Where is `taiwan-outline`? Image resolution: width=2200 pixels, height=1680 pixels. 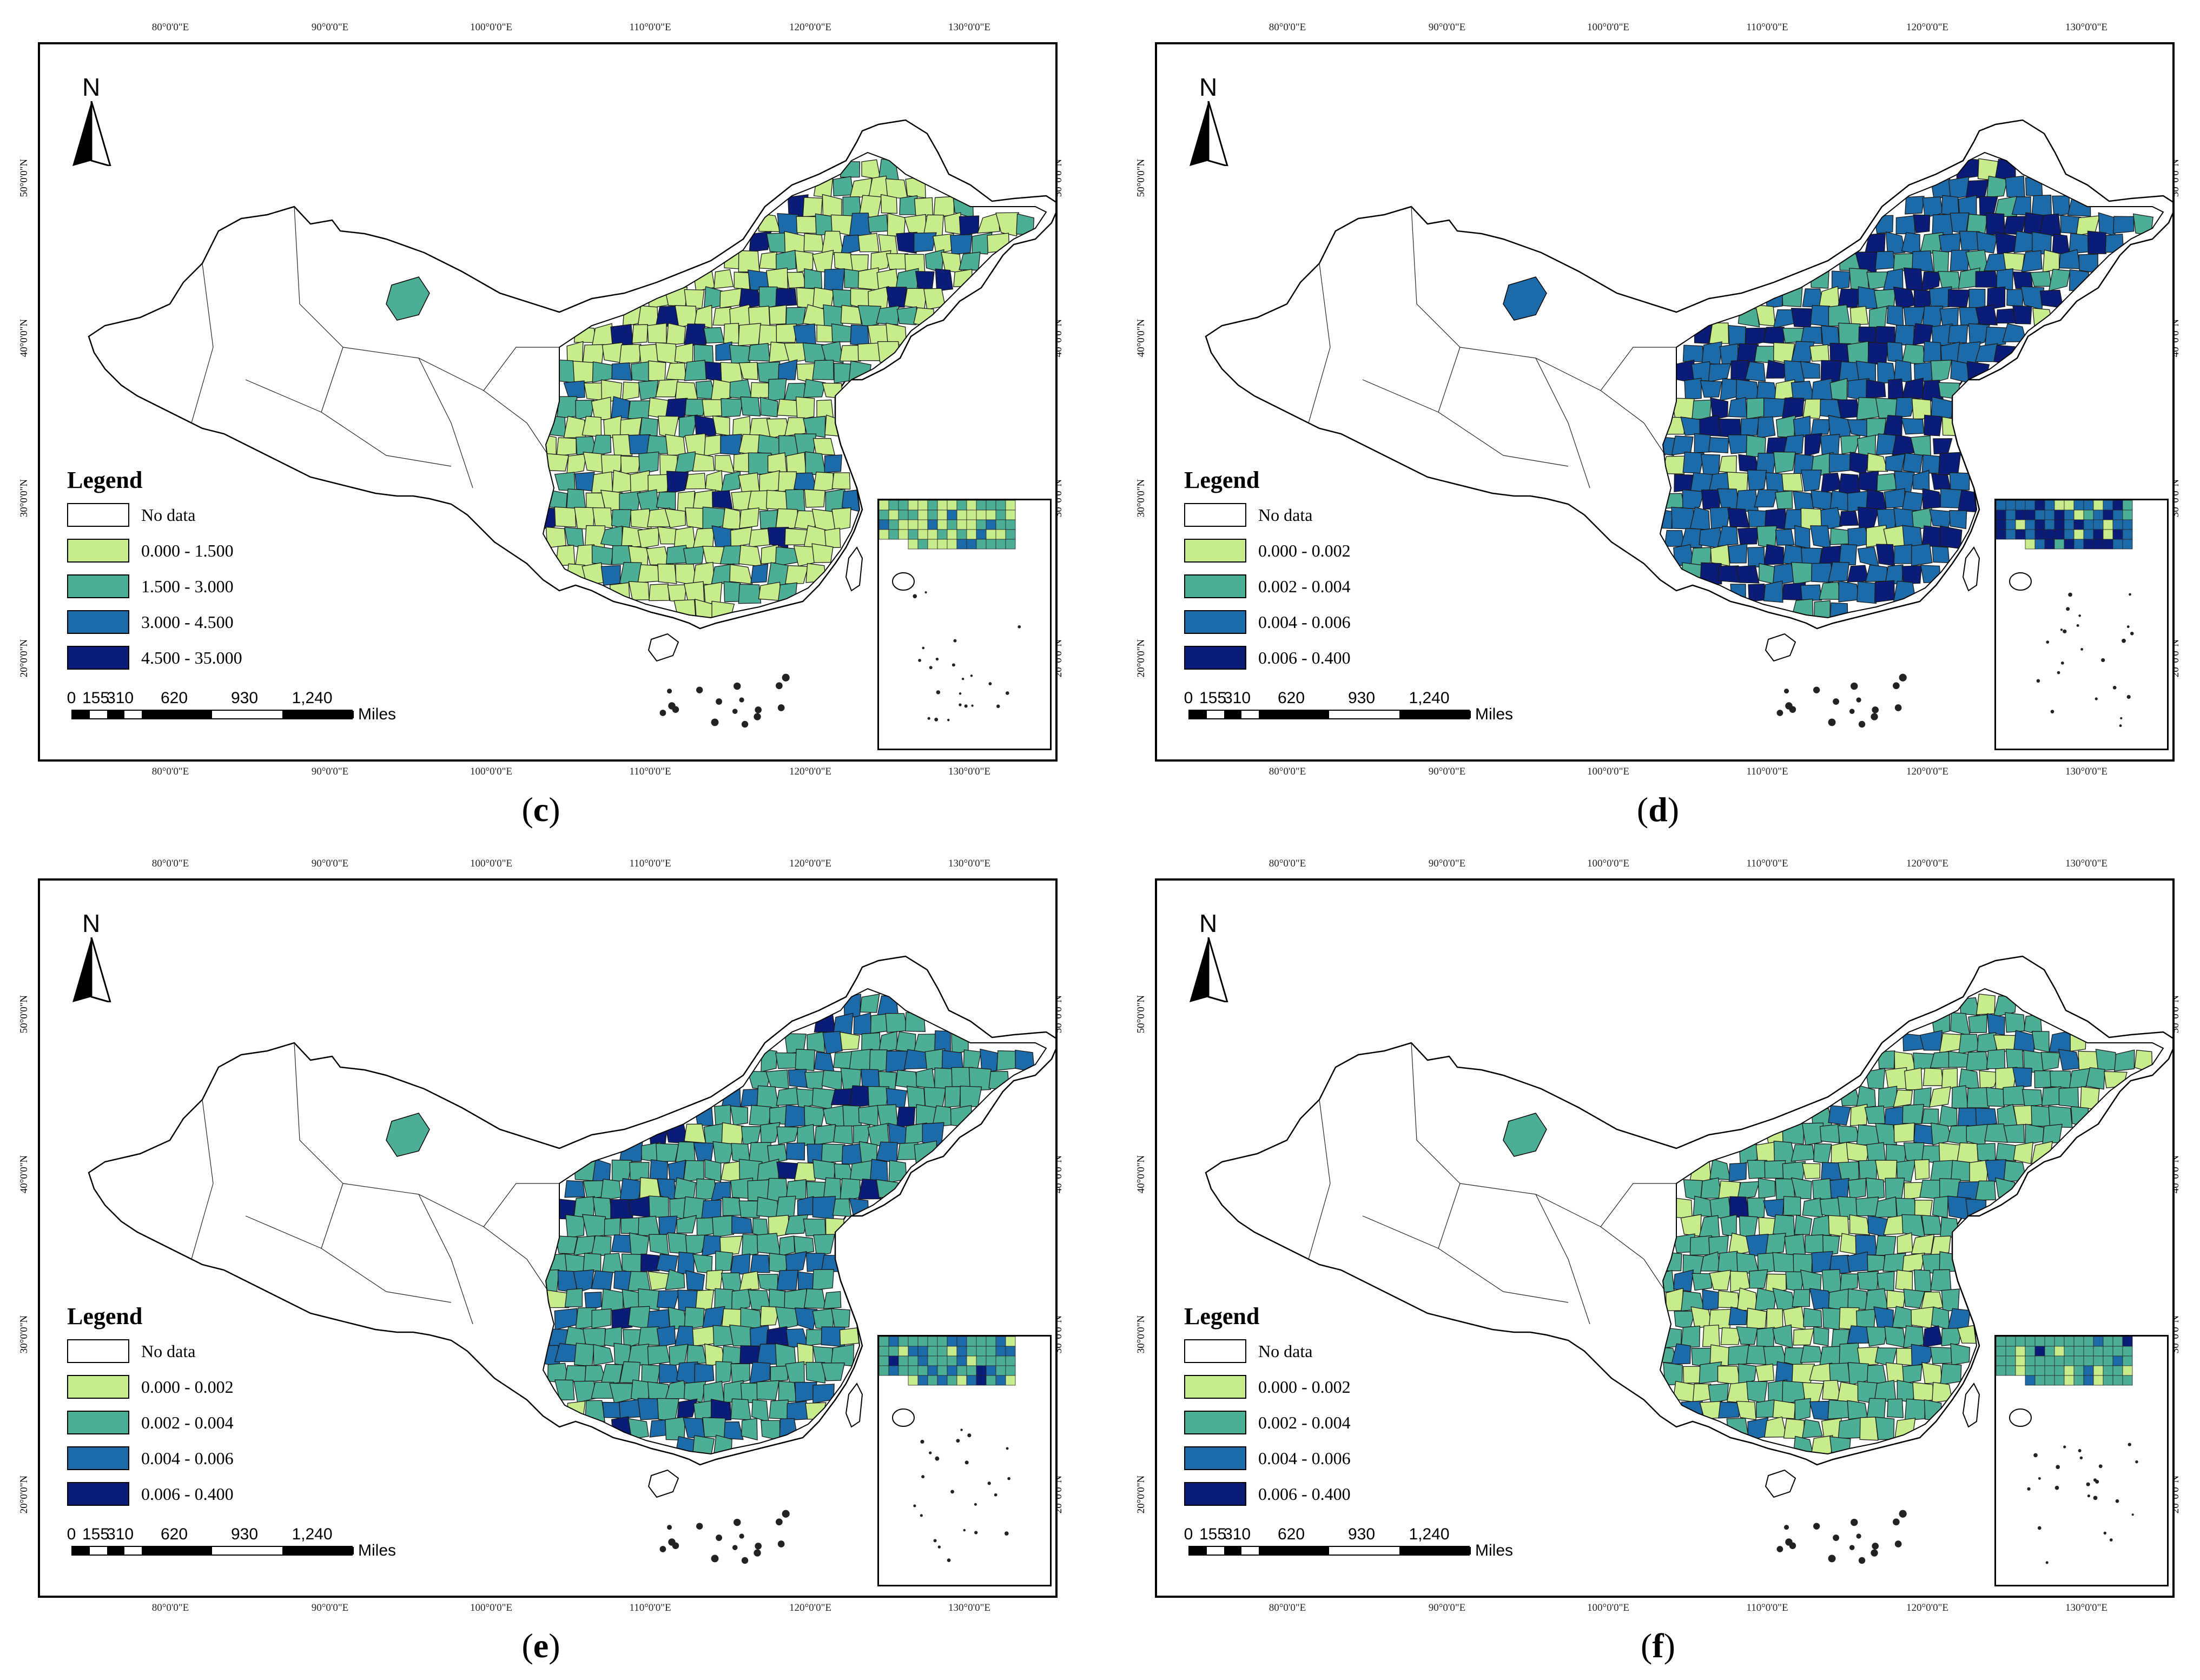 taiwan-outline is located at coordinates (854, 569).